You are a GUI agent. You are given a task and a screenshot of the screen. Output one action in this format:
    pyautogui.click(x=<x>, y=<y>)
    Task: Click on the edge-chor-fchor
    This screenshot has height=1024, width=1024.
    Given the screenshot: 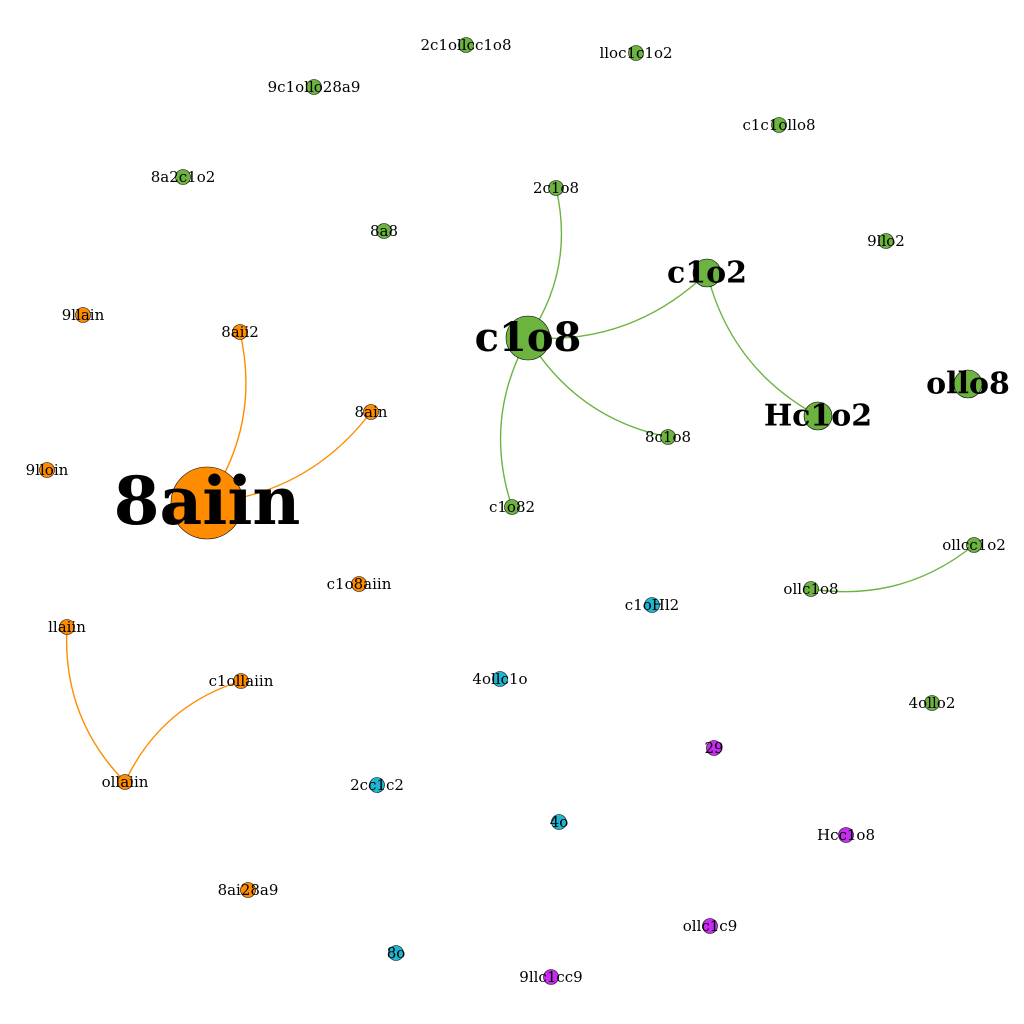 What is the action you would take?
    pyautogui.click(x=762, y=344)
    